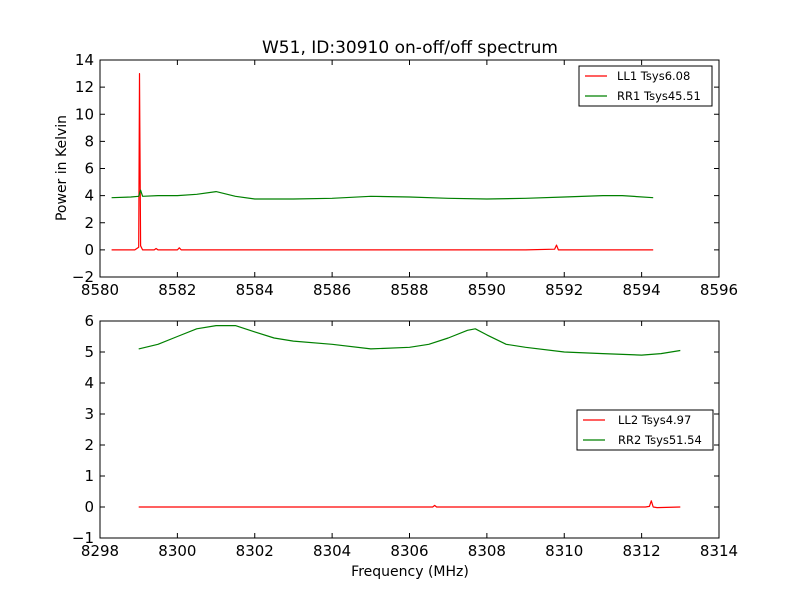 Image resolution: width=800 pixels, height=600 pixels. I want to click on top-legend-box, so click(645, 86).